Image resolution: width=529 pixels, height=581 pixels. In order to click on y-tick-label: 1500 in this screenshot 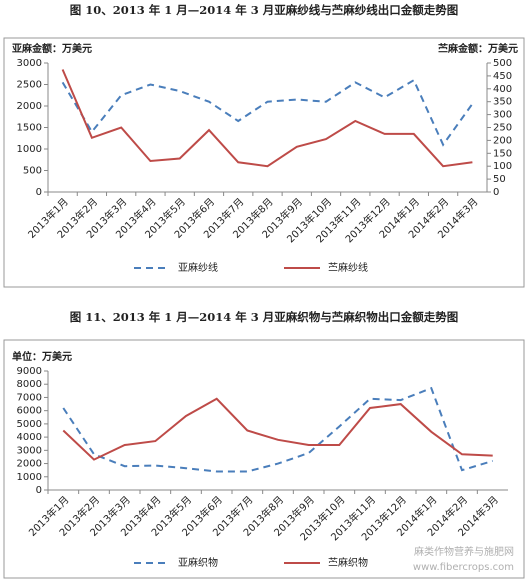, I will do `click(29, 128)`.